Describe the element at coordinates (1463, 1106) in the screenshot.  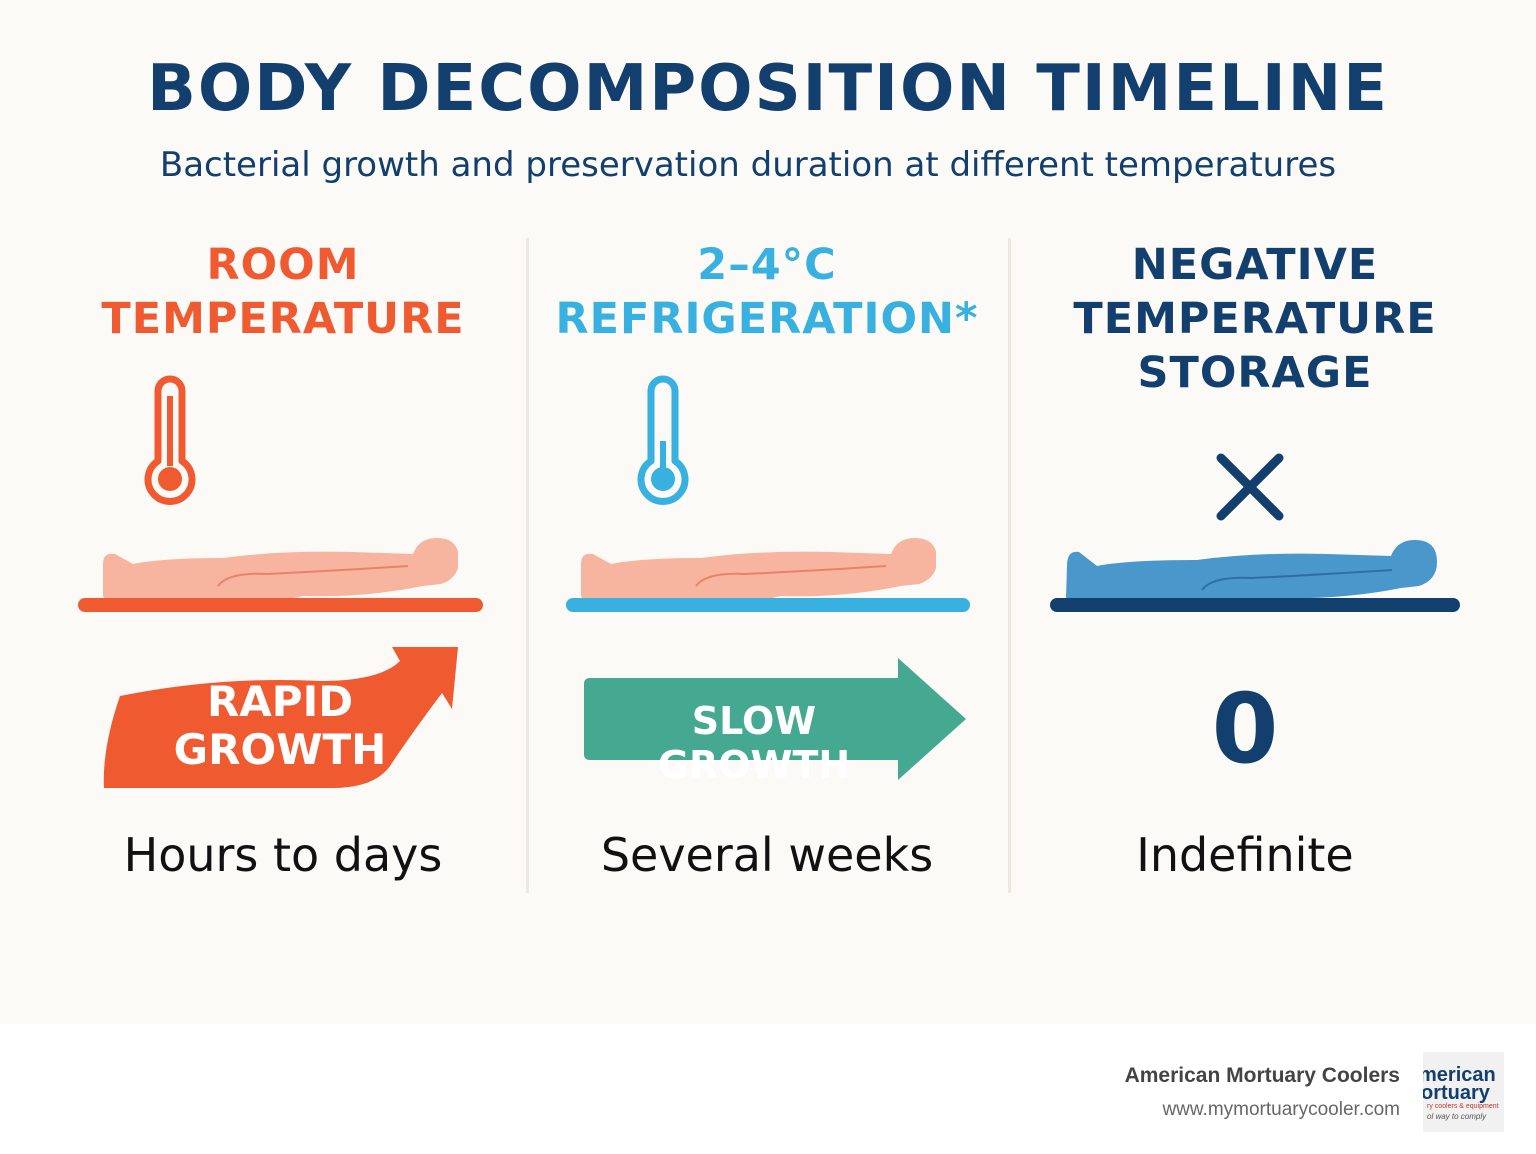
I see `logo-line: ry coolers & equipment` at that location.